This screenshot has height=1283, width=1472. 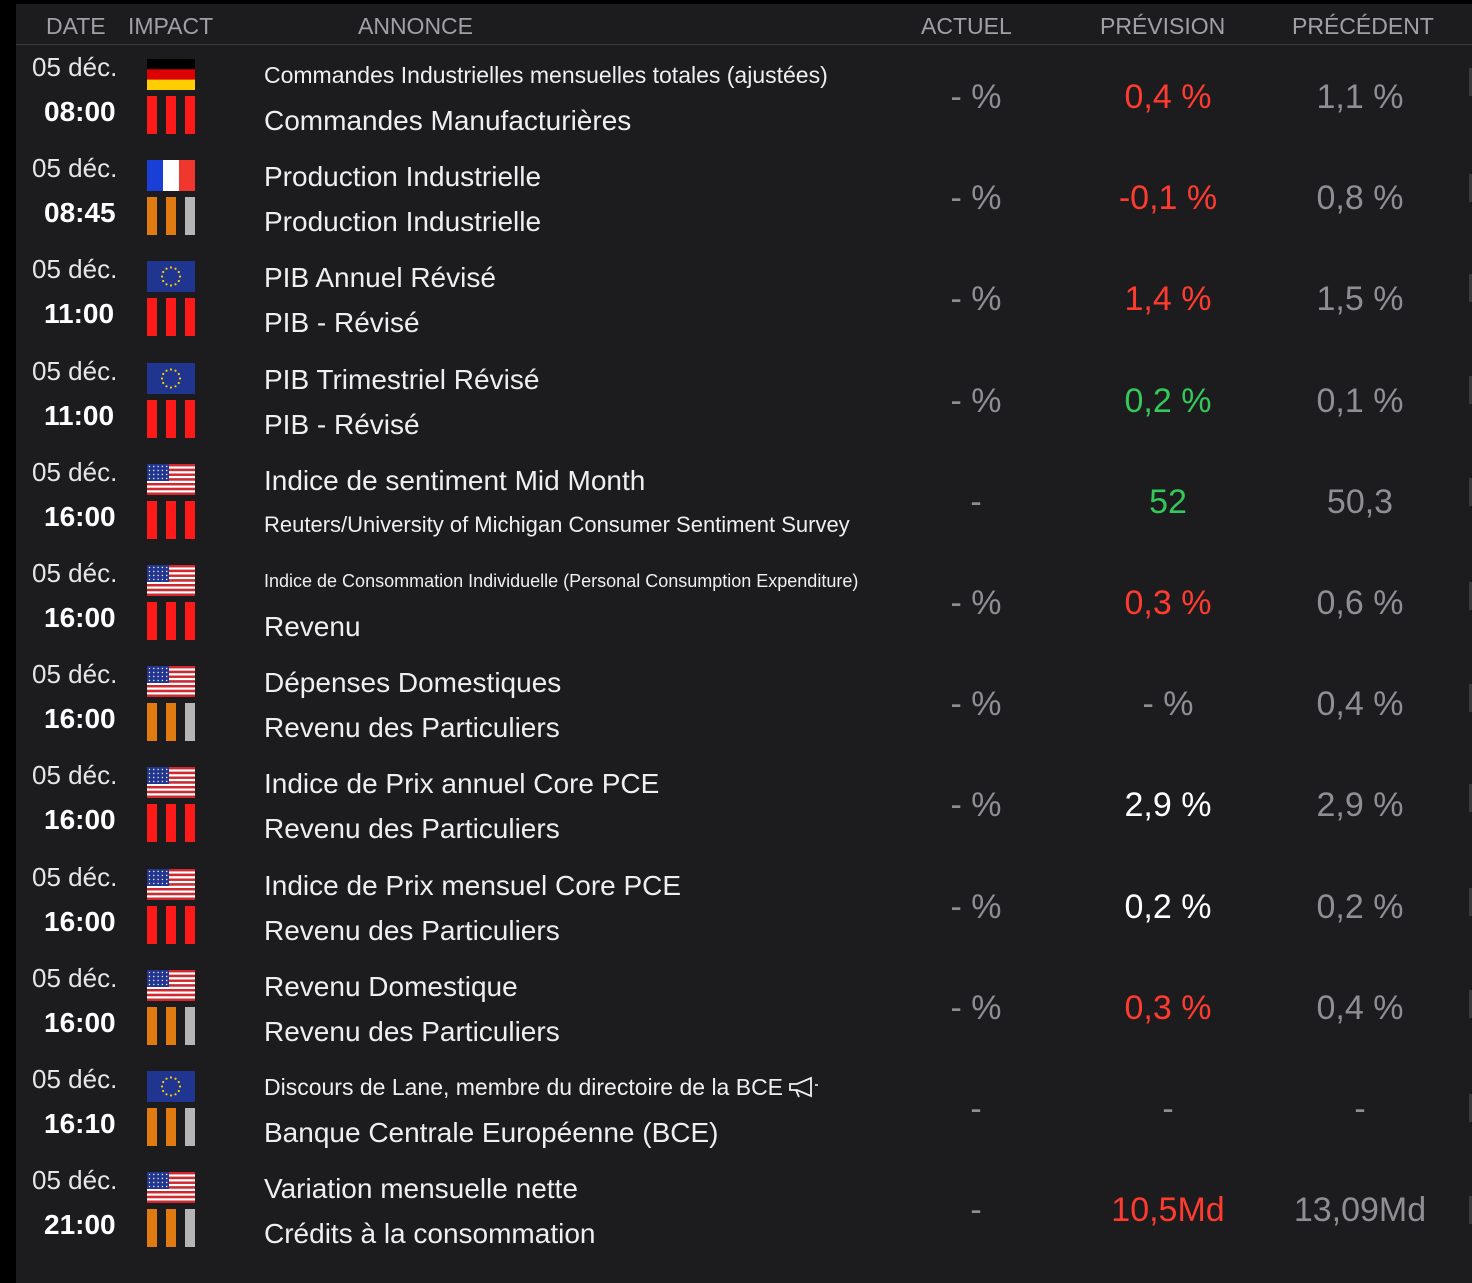 I want to click on forecast-value: 2,9 %, so click(x=1168, y=805).